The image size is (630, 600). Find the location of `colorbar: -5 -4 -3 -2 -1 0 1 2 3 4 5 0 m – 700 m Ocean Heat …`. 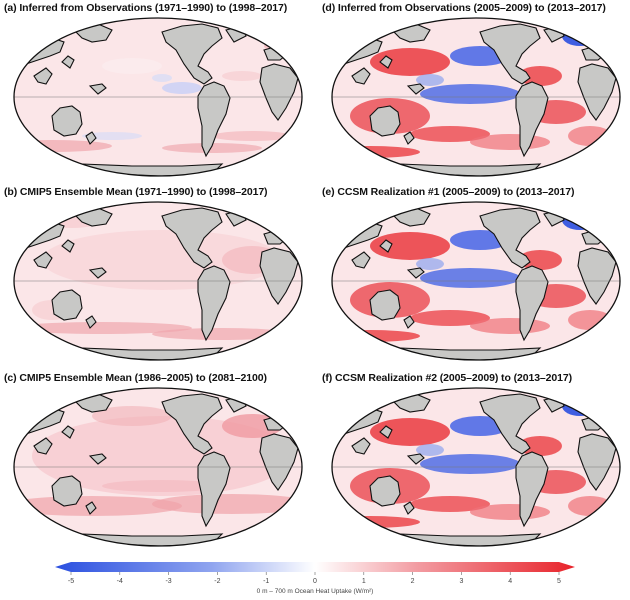

colorbar: -5 -4 -3 -2 -1 0 1 2 3 4 5 0 m – 700 m Ocean Heat … is located at coordinates (315, 580).